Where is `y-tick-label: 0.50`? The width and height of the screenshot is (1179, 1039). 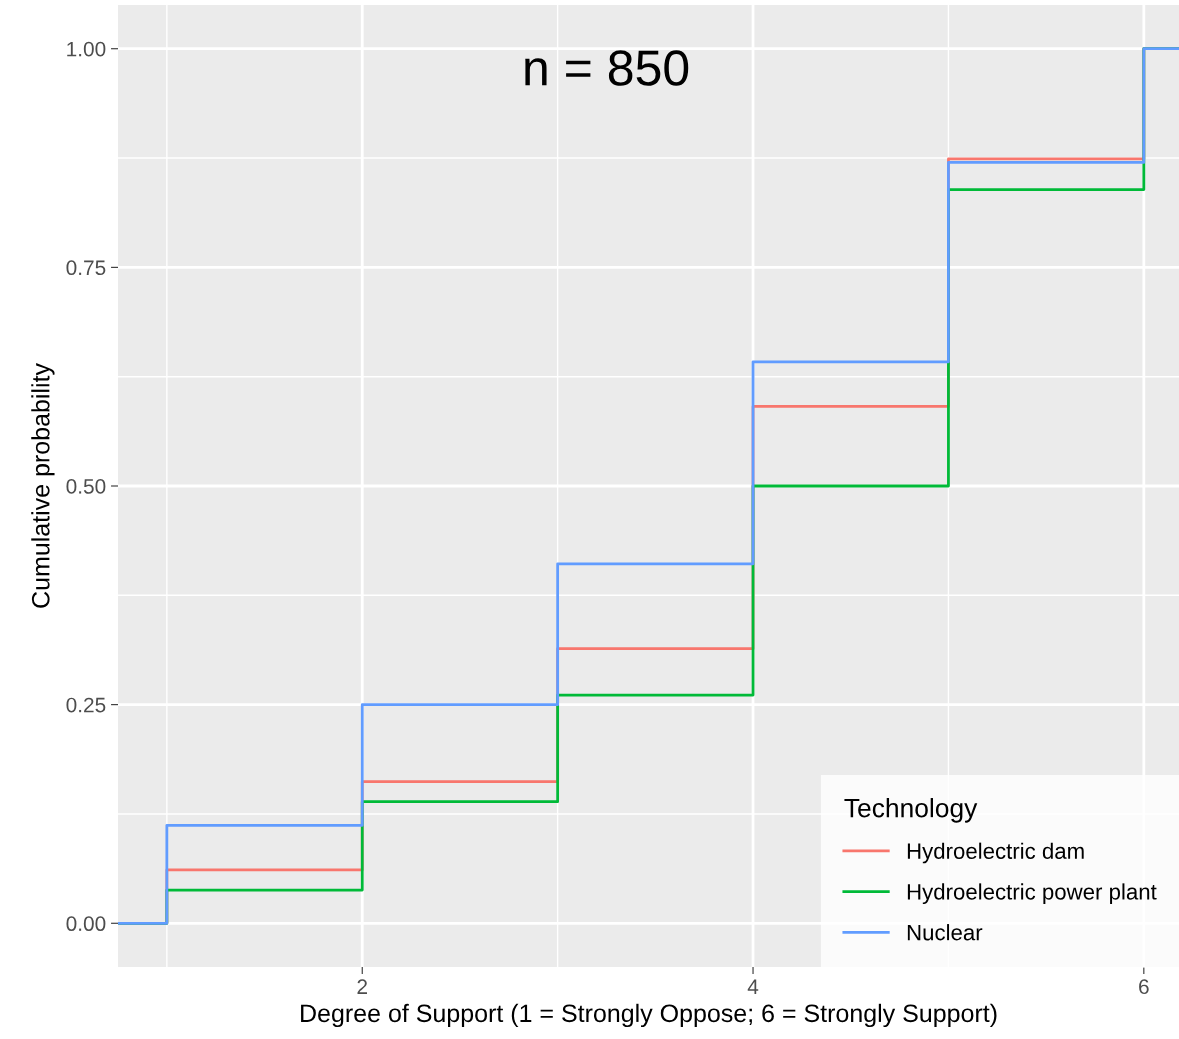 y-tick-label: 0.50 is located at coordinates (86, 486).